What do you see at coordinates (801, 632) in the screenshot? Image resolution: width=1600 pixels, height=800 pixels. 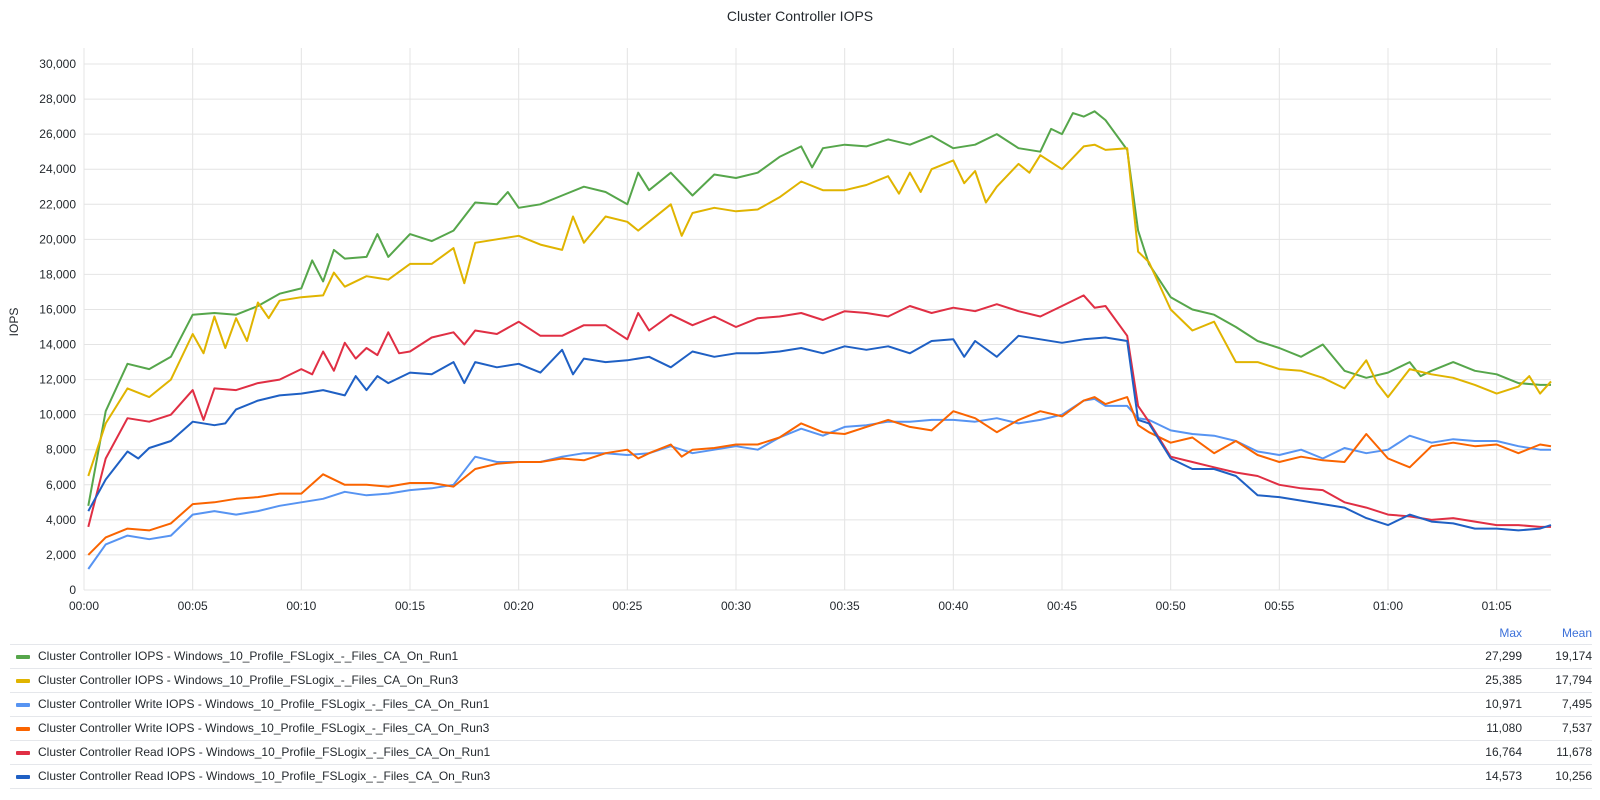 I see `legend-header: Max Mean` at bounding box center [801, 632].